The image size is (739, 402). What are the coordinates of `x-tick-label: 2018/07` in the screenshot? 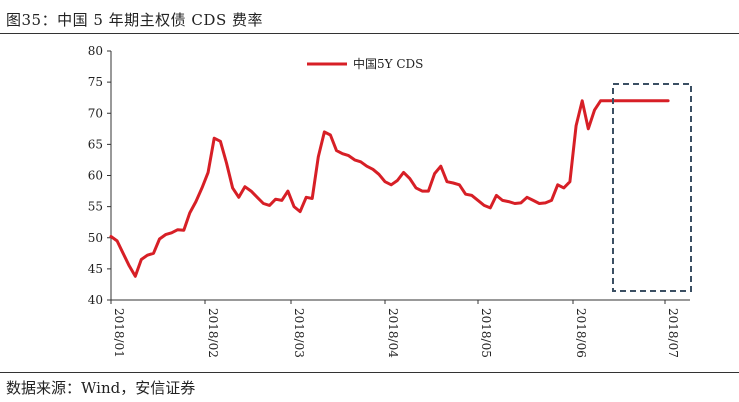 It's located at (673, 333).